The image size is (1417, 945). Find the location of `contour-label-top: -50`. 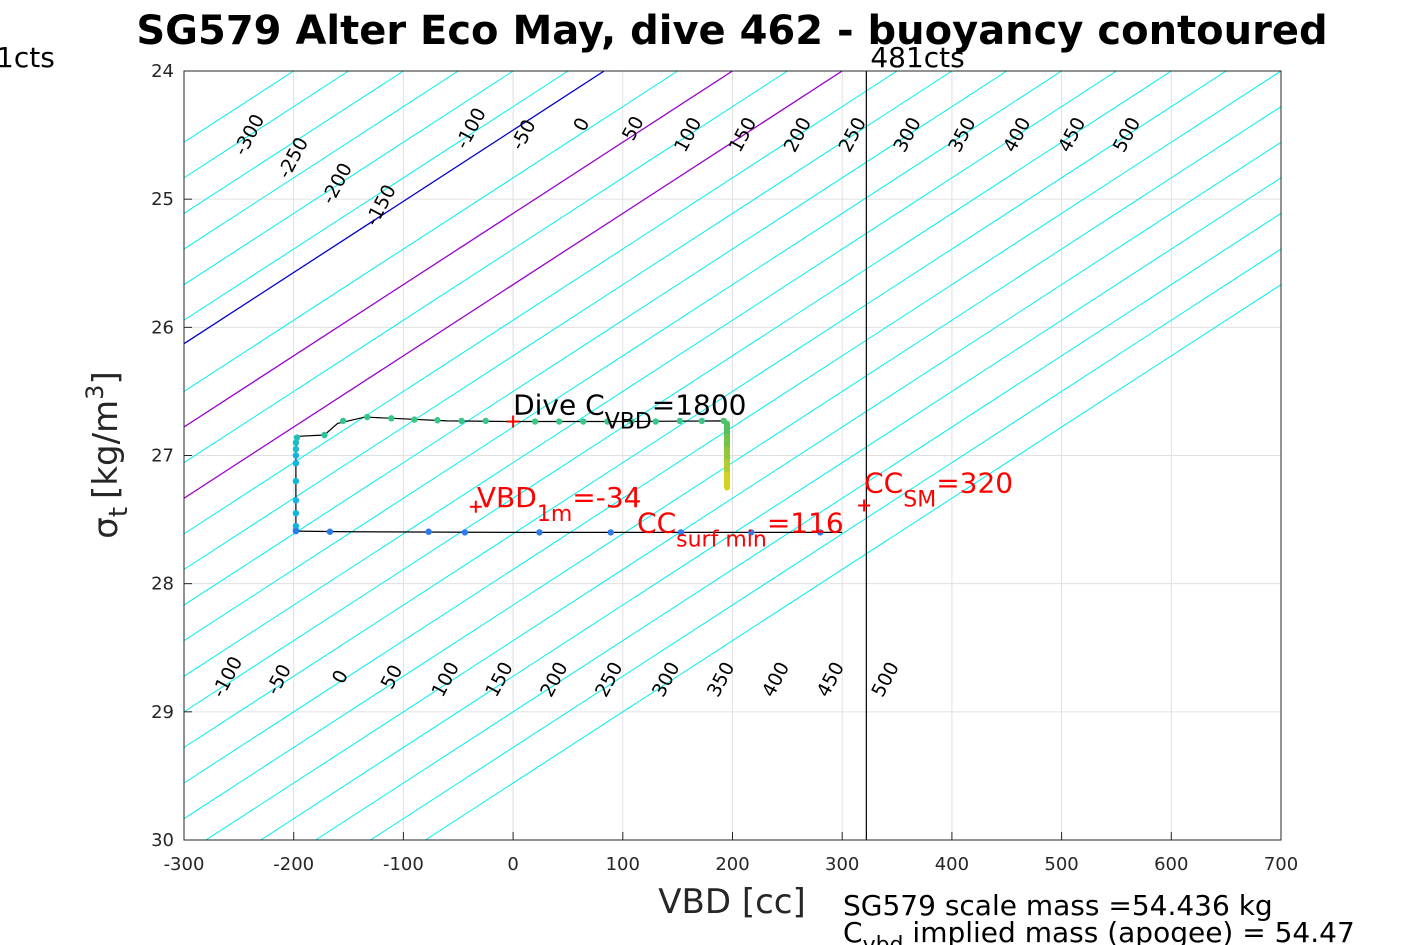

contour-label-top: -50 is located at coordinates (524, 135).